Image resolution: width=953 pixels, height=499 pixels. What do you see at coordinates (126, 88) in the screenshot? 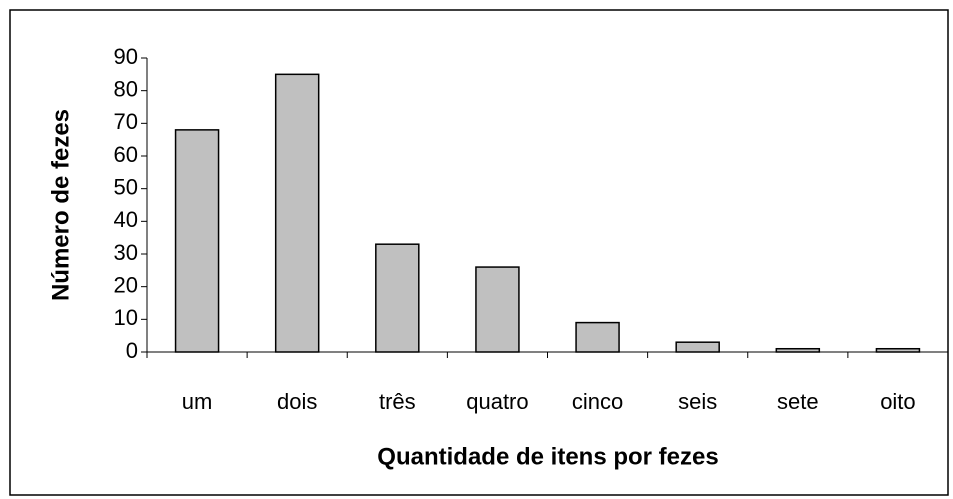
I see `y-tick-label: 80` at bounding box center [126, 88].